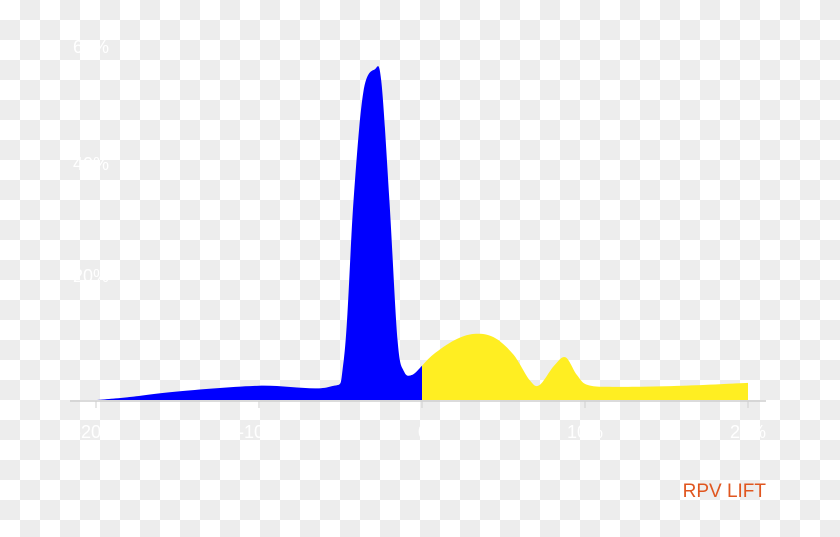  What do you see at coordinates (748, 432) in the screenshot?
I see `x-tick-label: 20%` at bounding box center [748, 432].